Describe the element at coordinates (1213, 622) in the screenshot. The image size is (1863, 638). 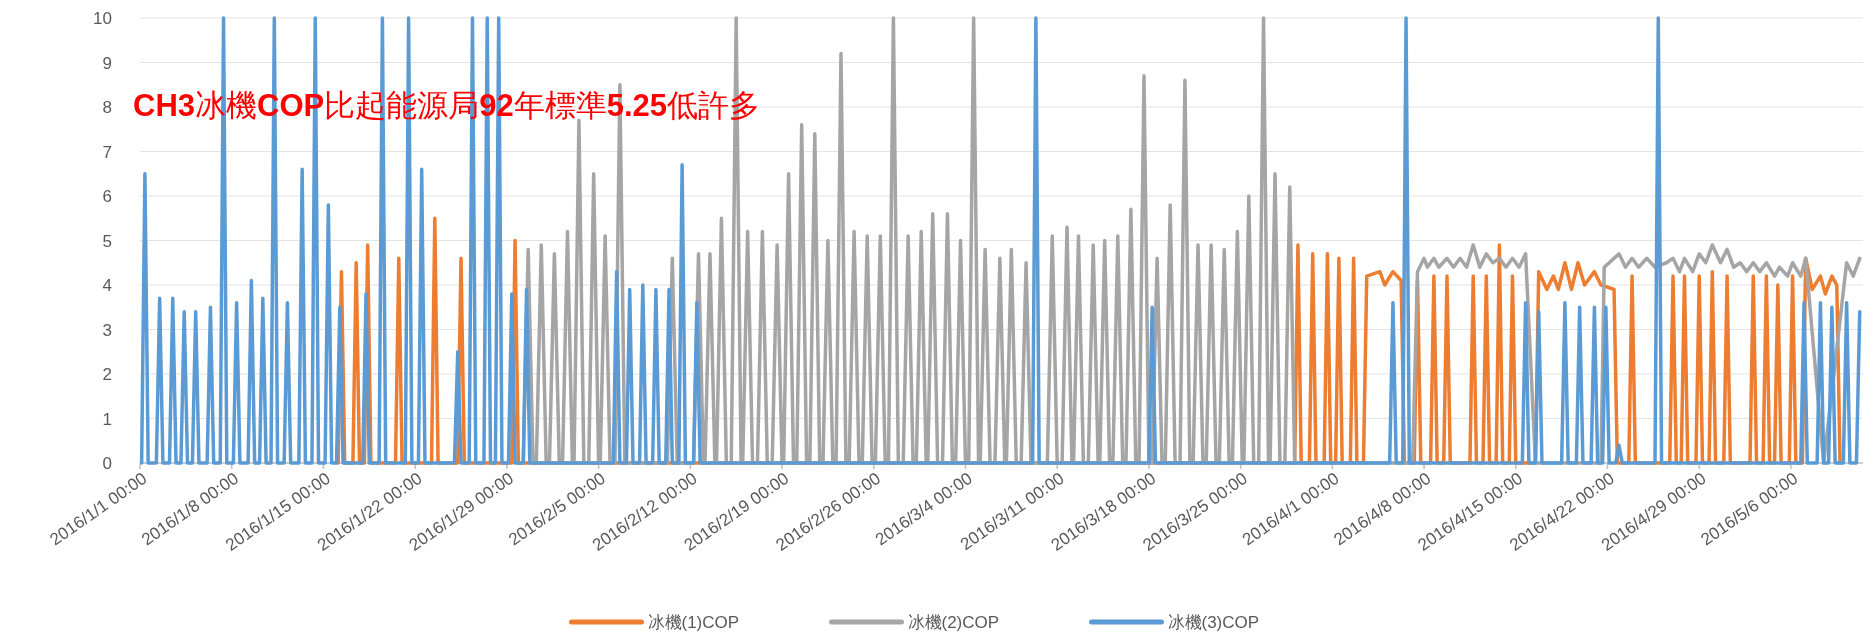
I see `legend-label: 冰機(3)COP` at that location.